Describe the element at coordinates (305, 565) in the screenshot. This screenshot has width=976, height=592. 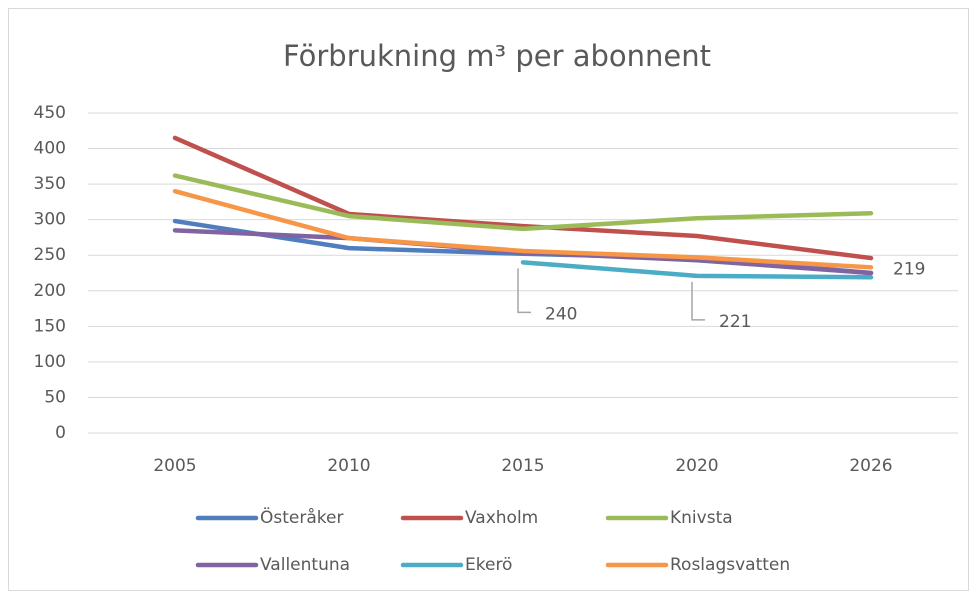
I see `legend-label: Vallentuna` at that location.